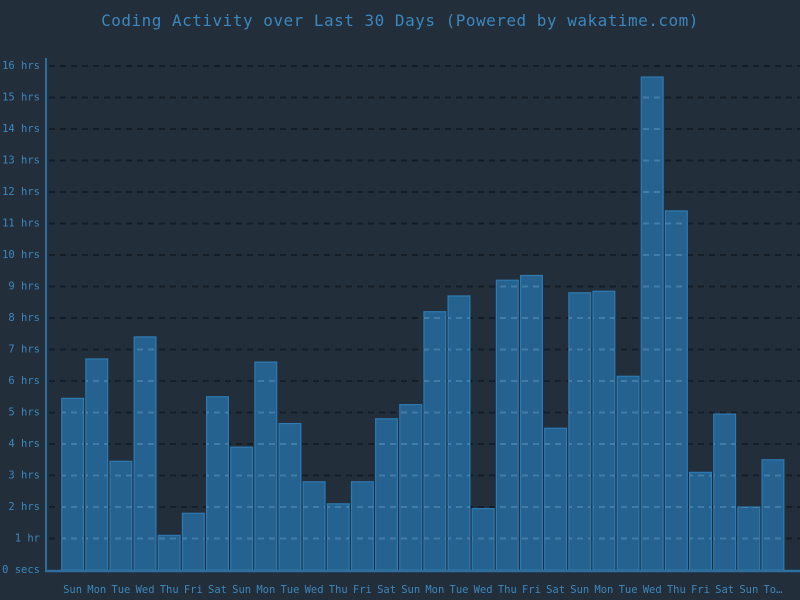 This screenshot has width=800, height=600. What do you see at coordinates (21, 570) in the screenshot?
I see `y-axis-label: 0 secs` at bounding box center [21, 570].